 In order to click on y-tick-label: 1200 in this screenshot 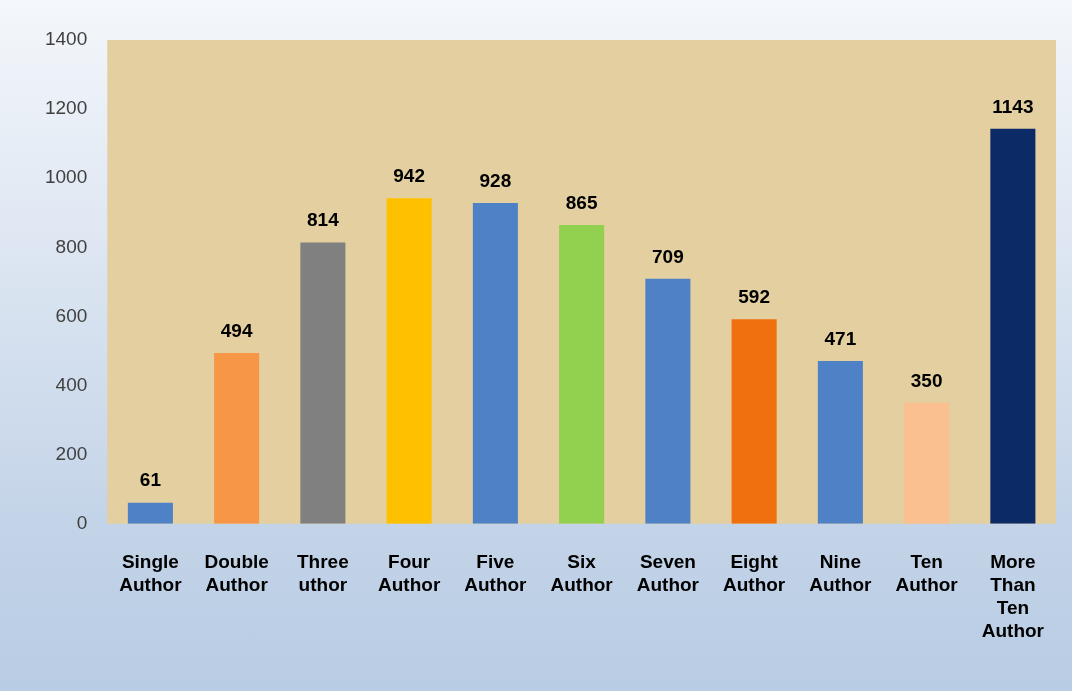, I will do `click(66, 108)`.